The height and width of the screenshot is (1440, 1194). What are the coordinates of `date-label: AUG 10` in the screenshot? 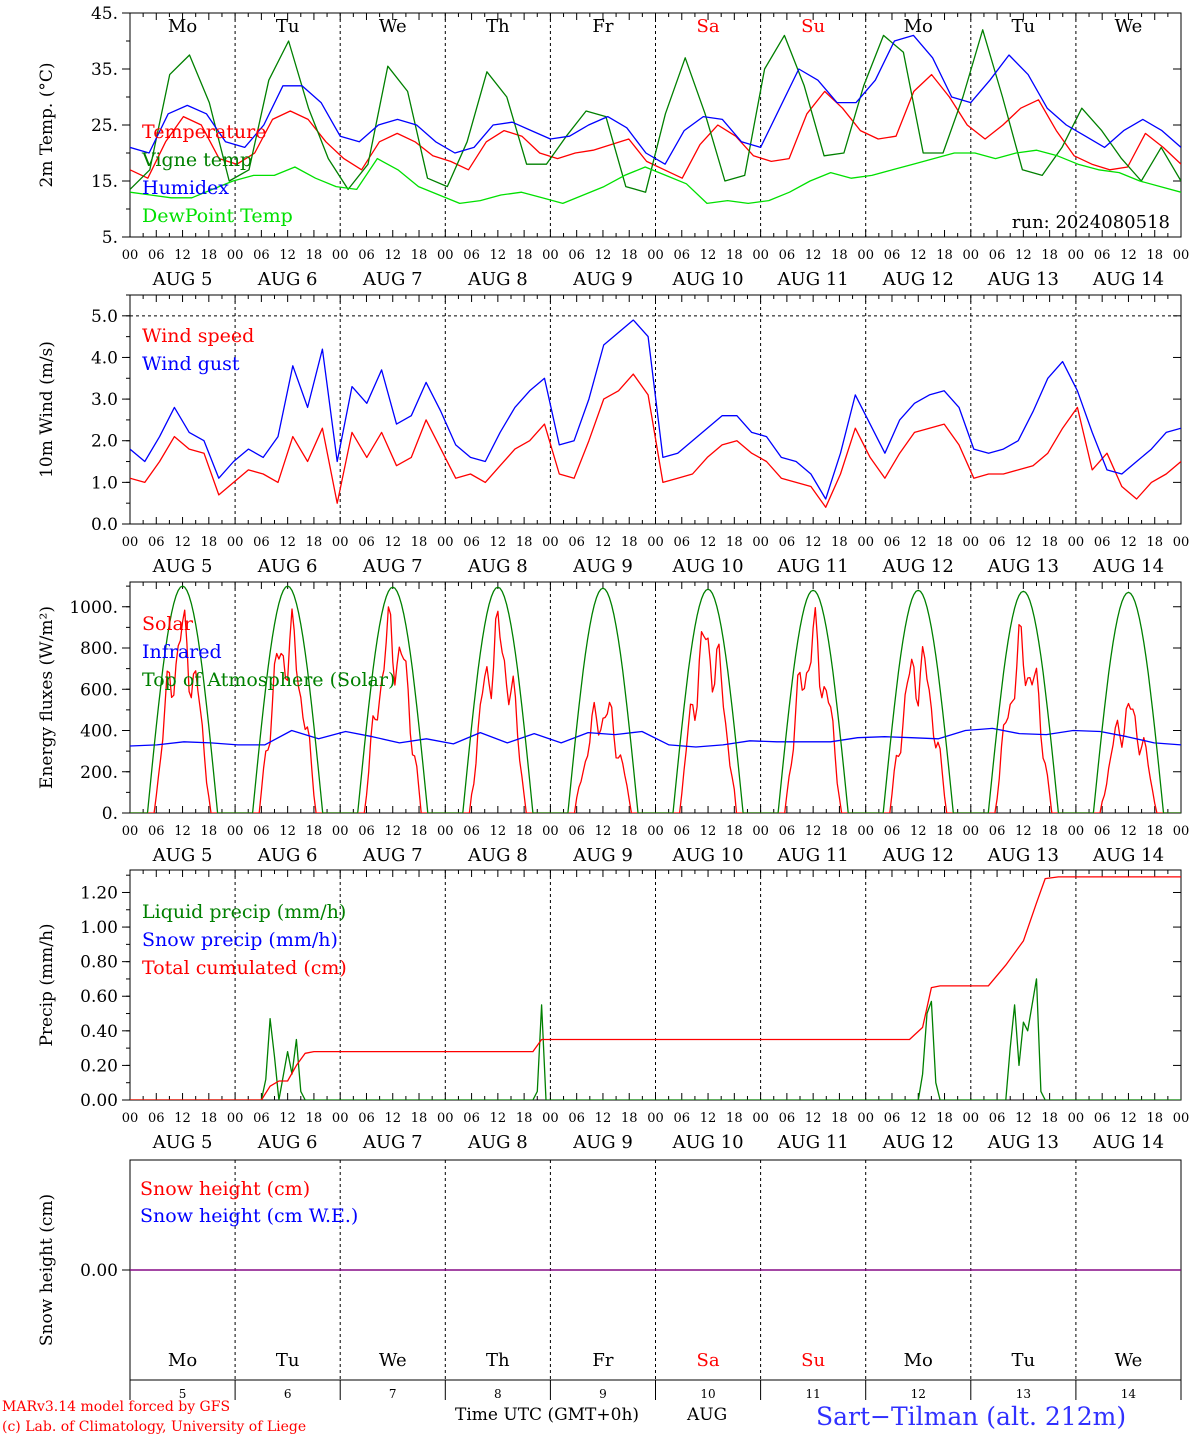 It's located at (707, 855).